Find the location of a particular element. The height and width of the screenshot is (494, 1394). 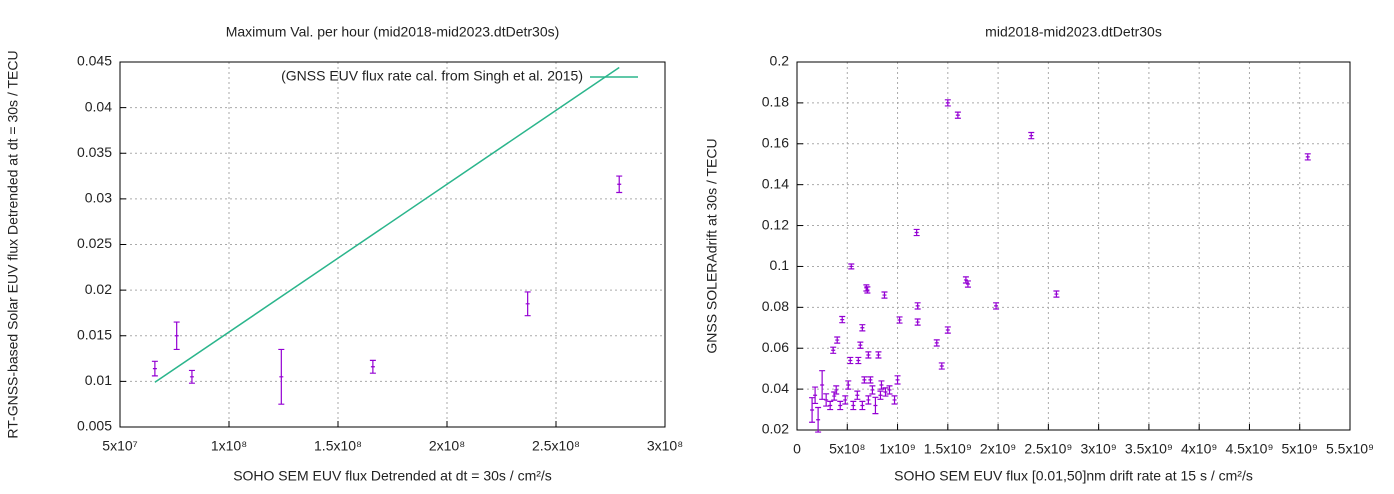

y-axis-label: GNSS SOLERAdrift at 30s / TECU is located at coordinates (712, 245).